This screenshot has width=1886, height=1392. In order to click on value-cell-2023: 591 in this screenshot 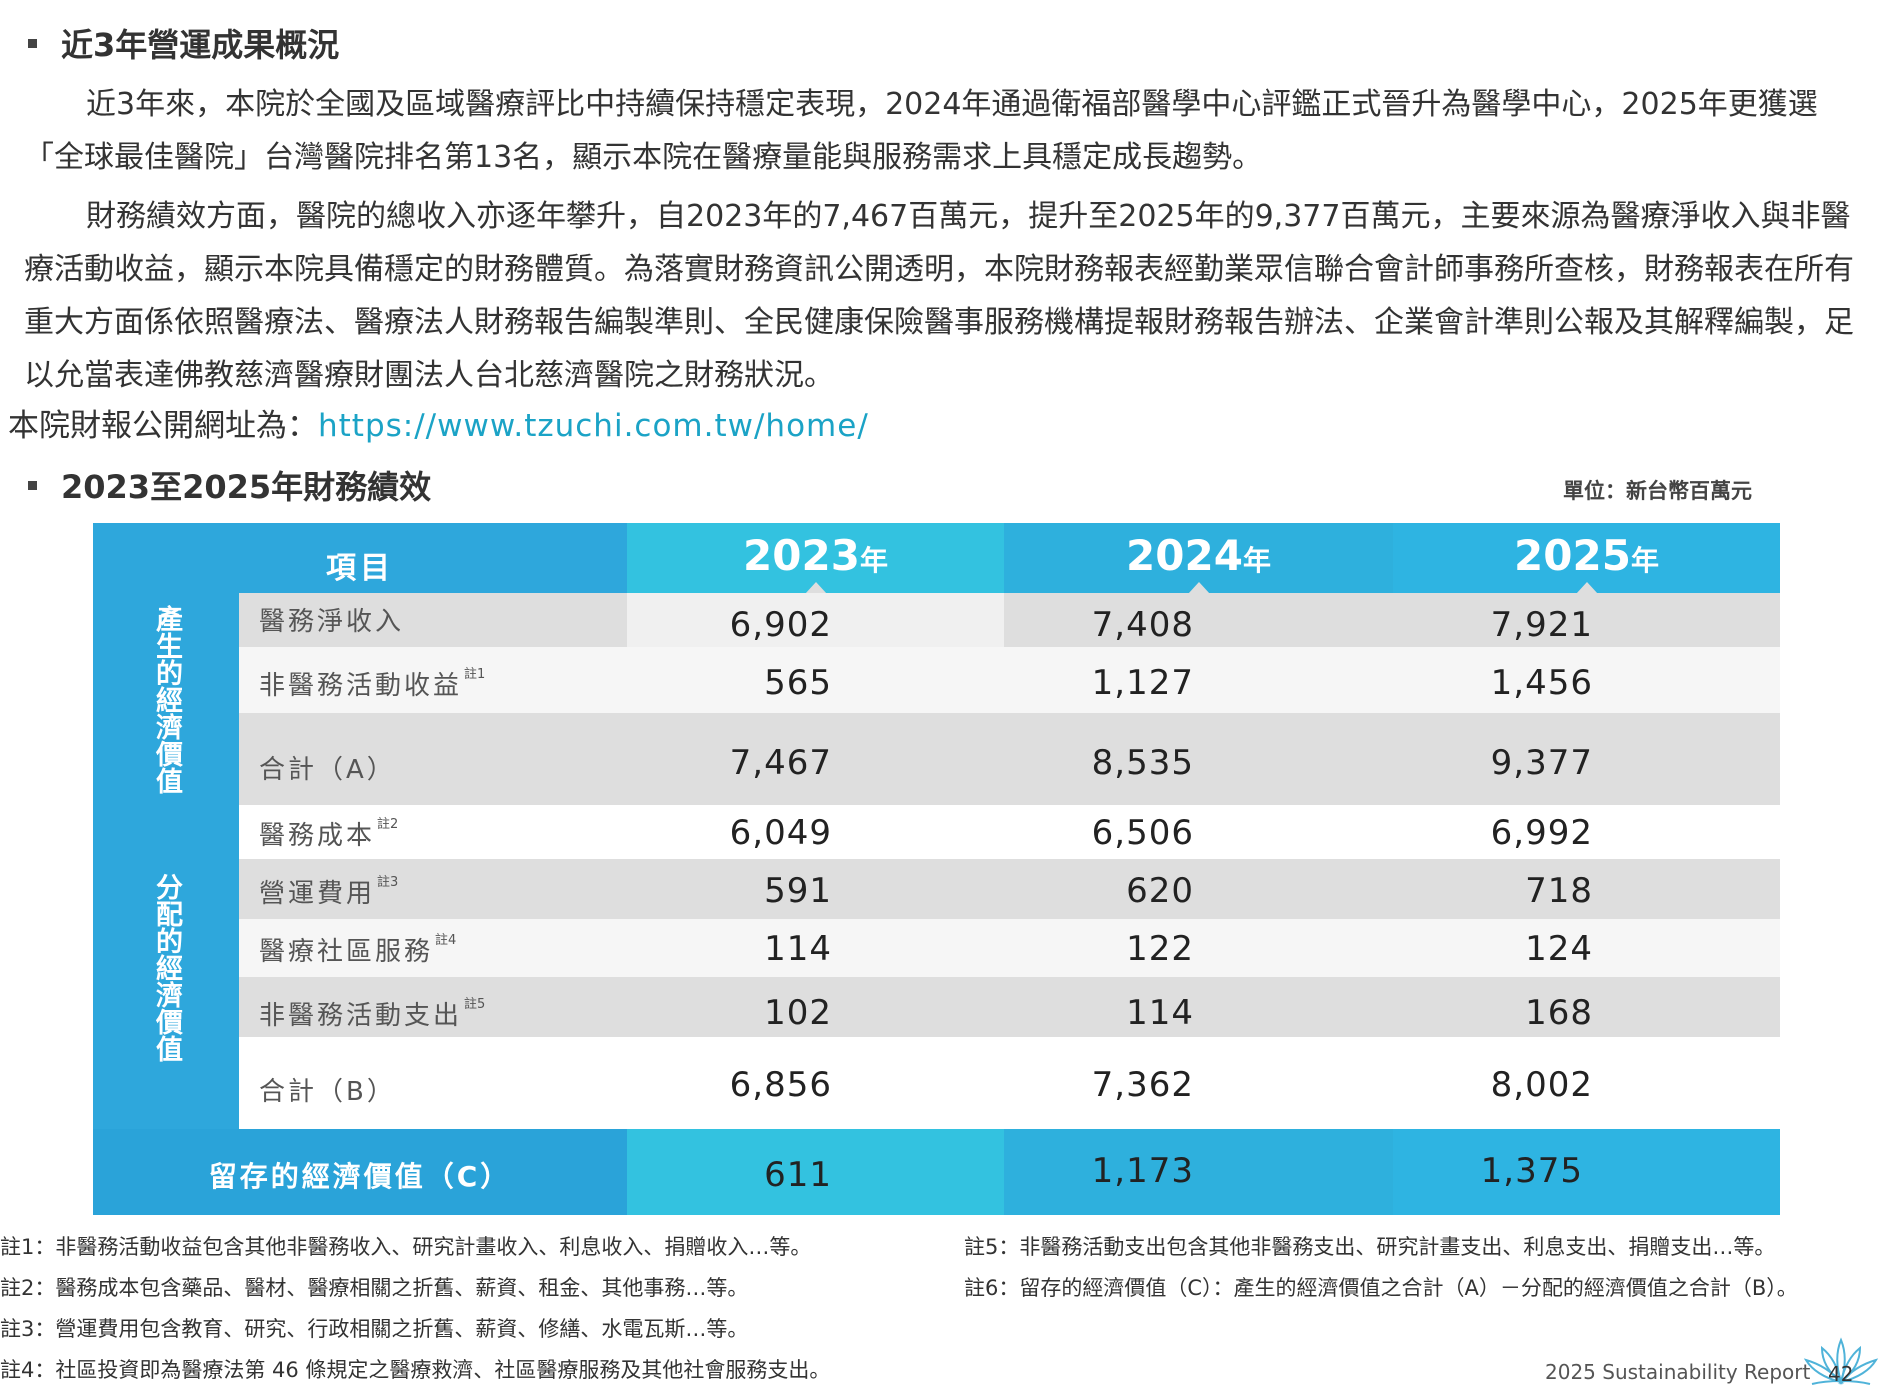, I will do `click(815, 889)`.